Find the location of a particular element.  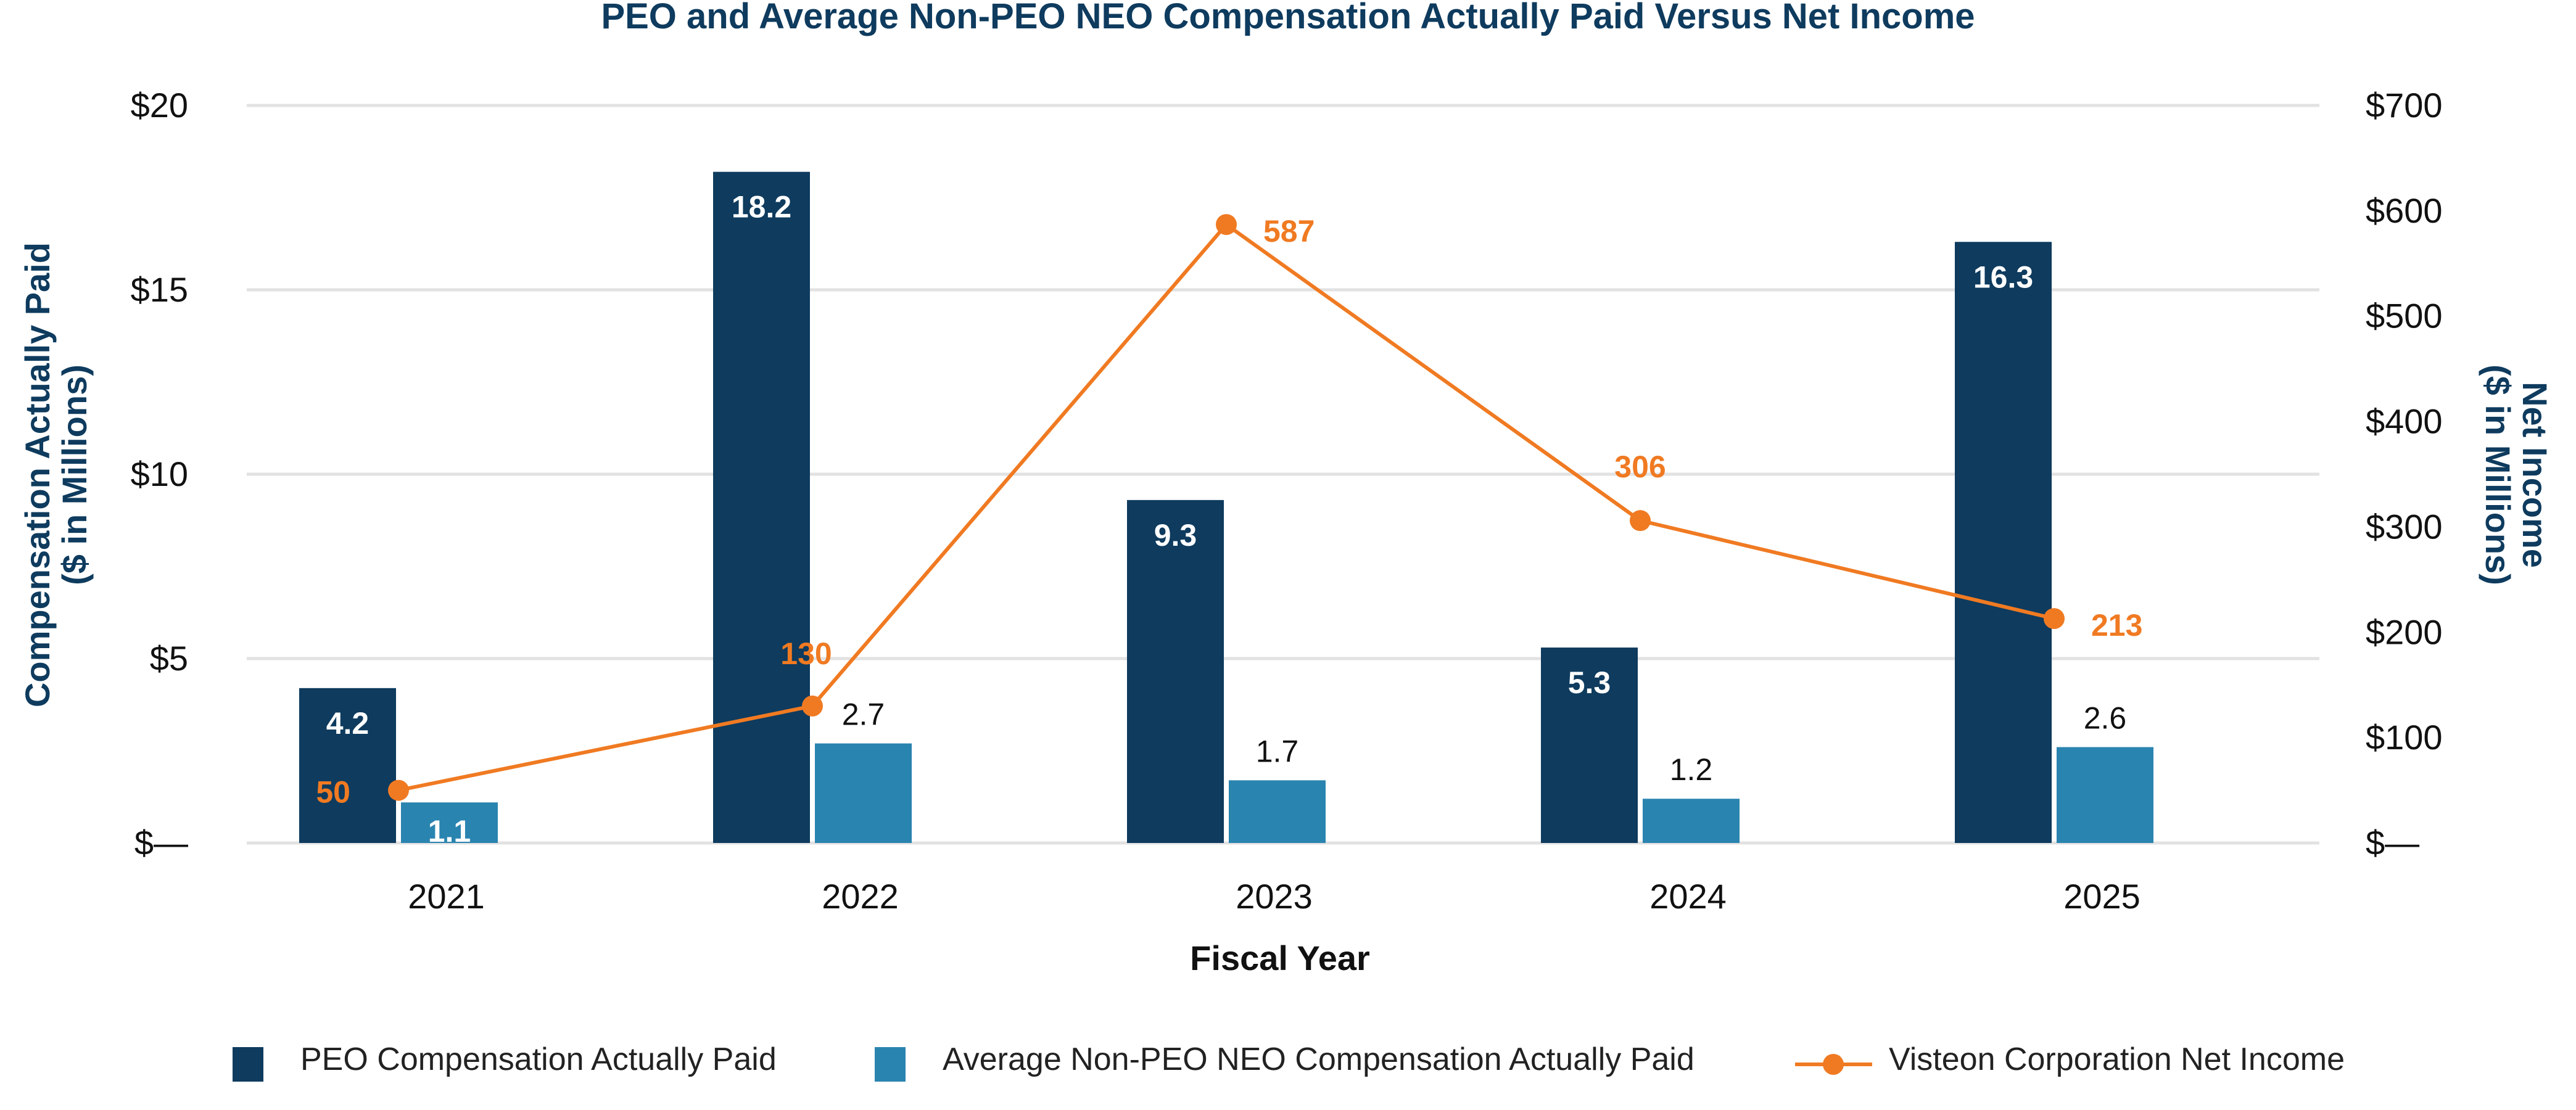

y-axis-right-title-text: Net Income($ in Millions) is located at coordinates (2516, 475).